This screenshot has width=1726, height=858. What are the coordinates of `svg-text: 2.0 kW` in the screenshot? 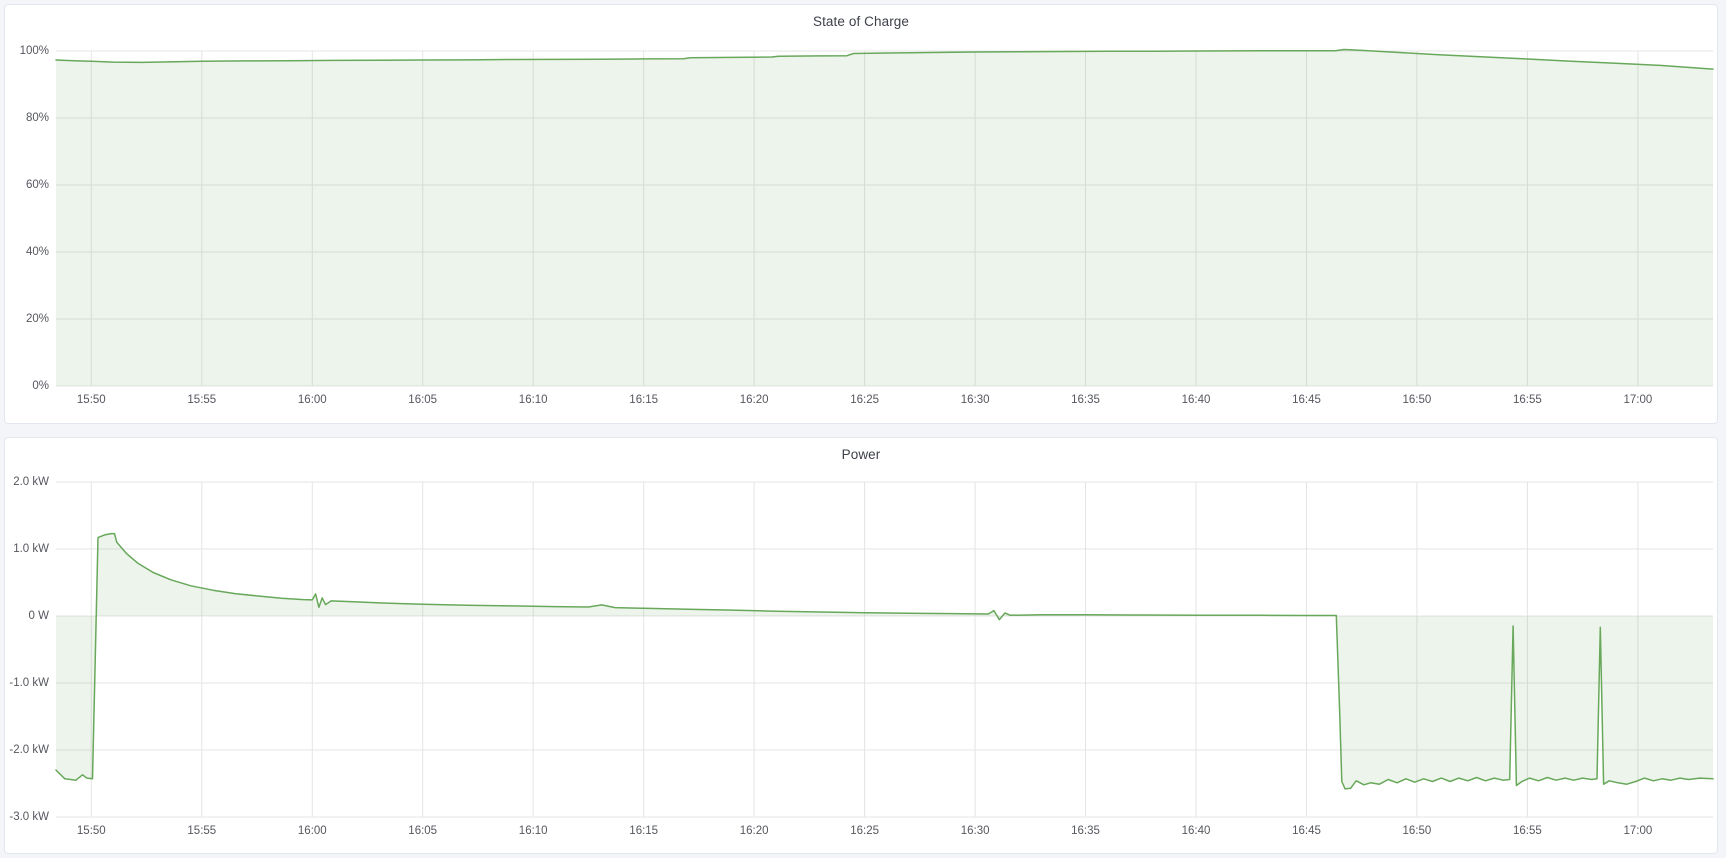 It's located at (31, 482).